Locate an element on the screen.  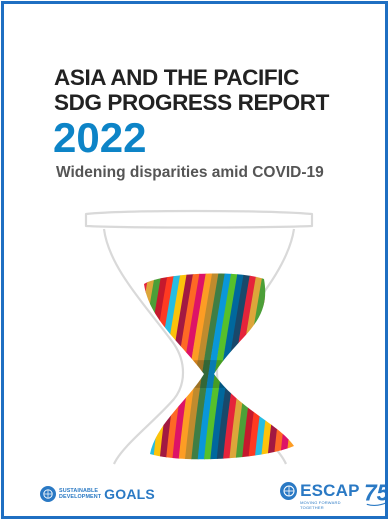
escap-logo: ESCAP MOVING FORWARD TOGETHER 75 is located at coordinates (334, 492).